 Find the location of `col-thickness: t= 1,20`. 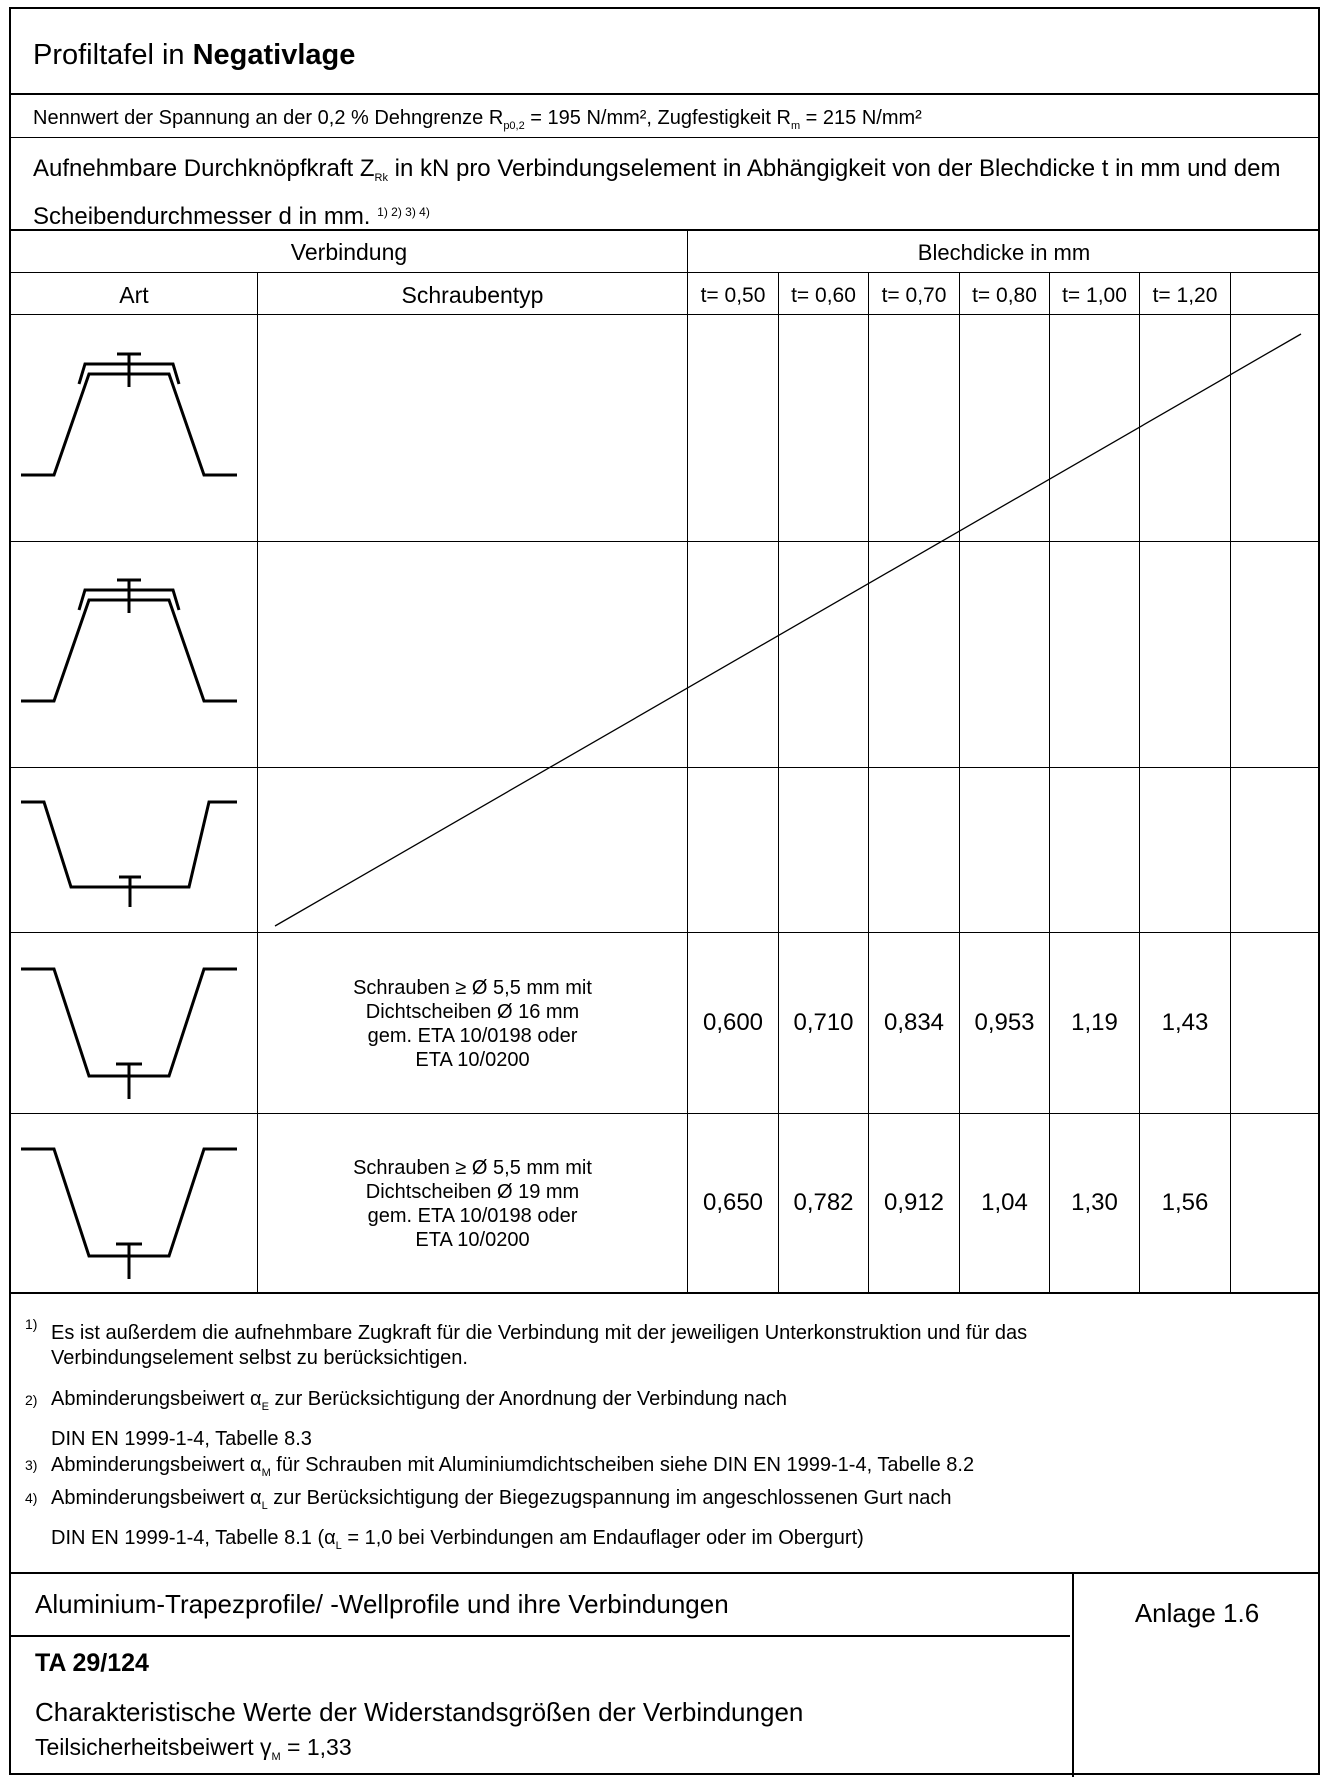

col-thickness: t= 1,20 is located at coordinates (1185, 295).